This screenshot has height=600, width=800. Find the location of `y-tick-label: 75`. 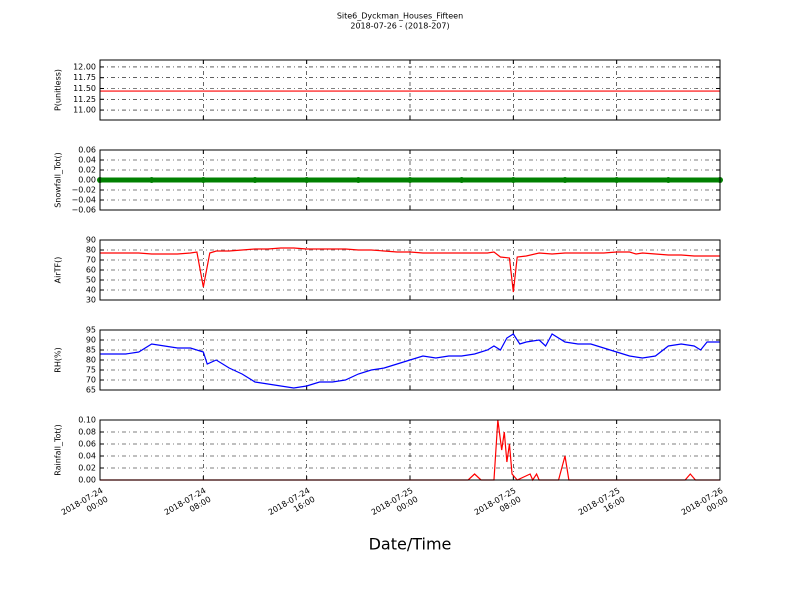

y-tick-label: 75 is located at coordinates (91, 370).